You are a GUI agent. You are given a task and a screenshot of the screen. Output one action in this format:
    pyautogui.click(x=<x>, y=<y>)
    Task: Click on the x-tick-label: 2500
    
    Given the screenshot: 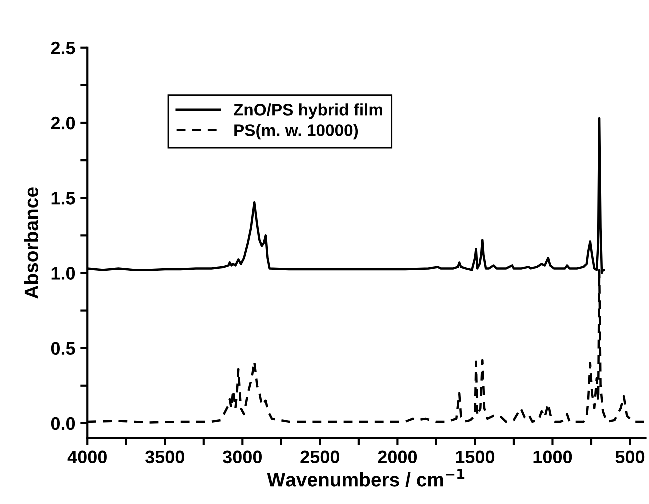 What is the action you would take?
    pyautogui.click(x=320, y=457)
    